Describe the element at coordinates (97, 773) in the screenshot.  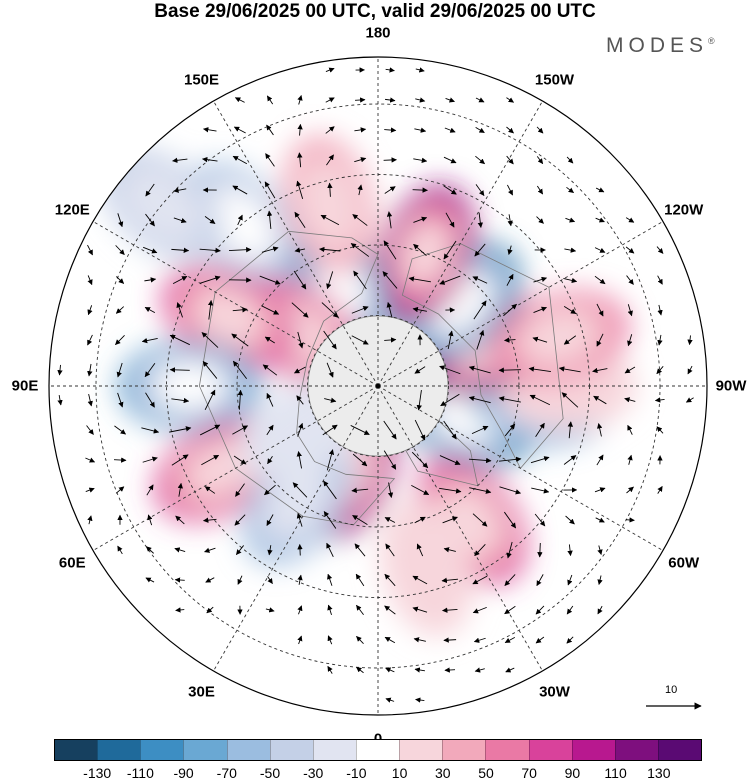
I see `colorbar-tick-label: -130` at that location.